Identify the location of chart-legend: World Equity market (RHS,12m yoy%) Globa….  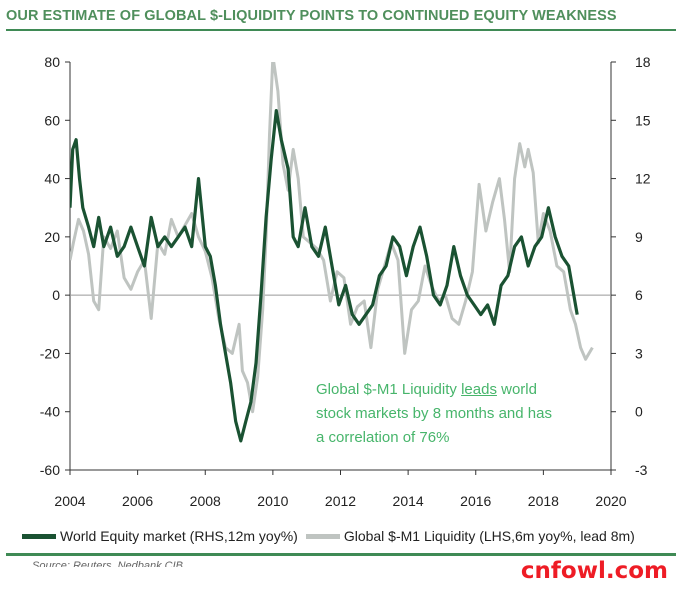
(332, 536).